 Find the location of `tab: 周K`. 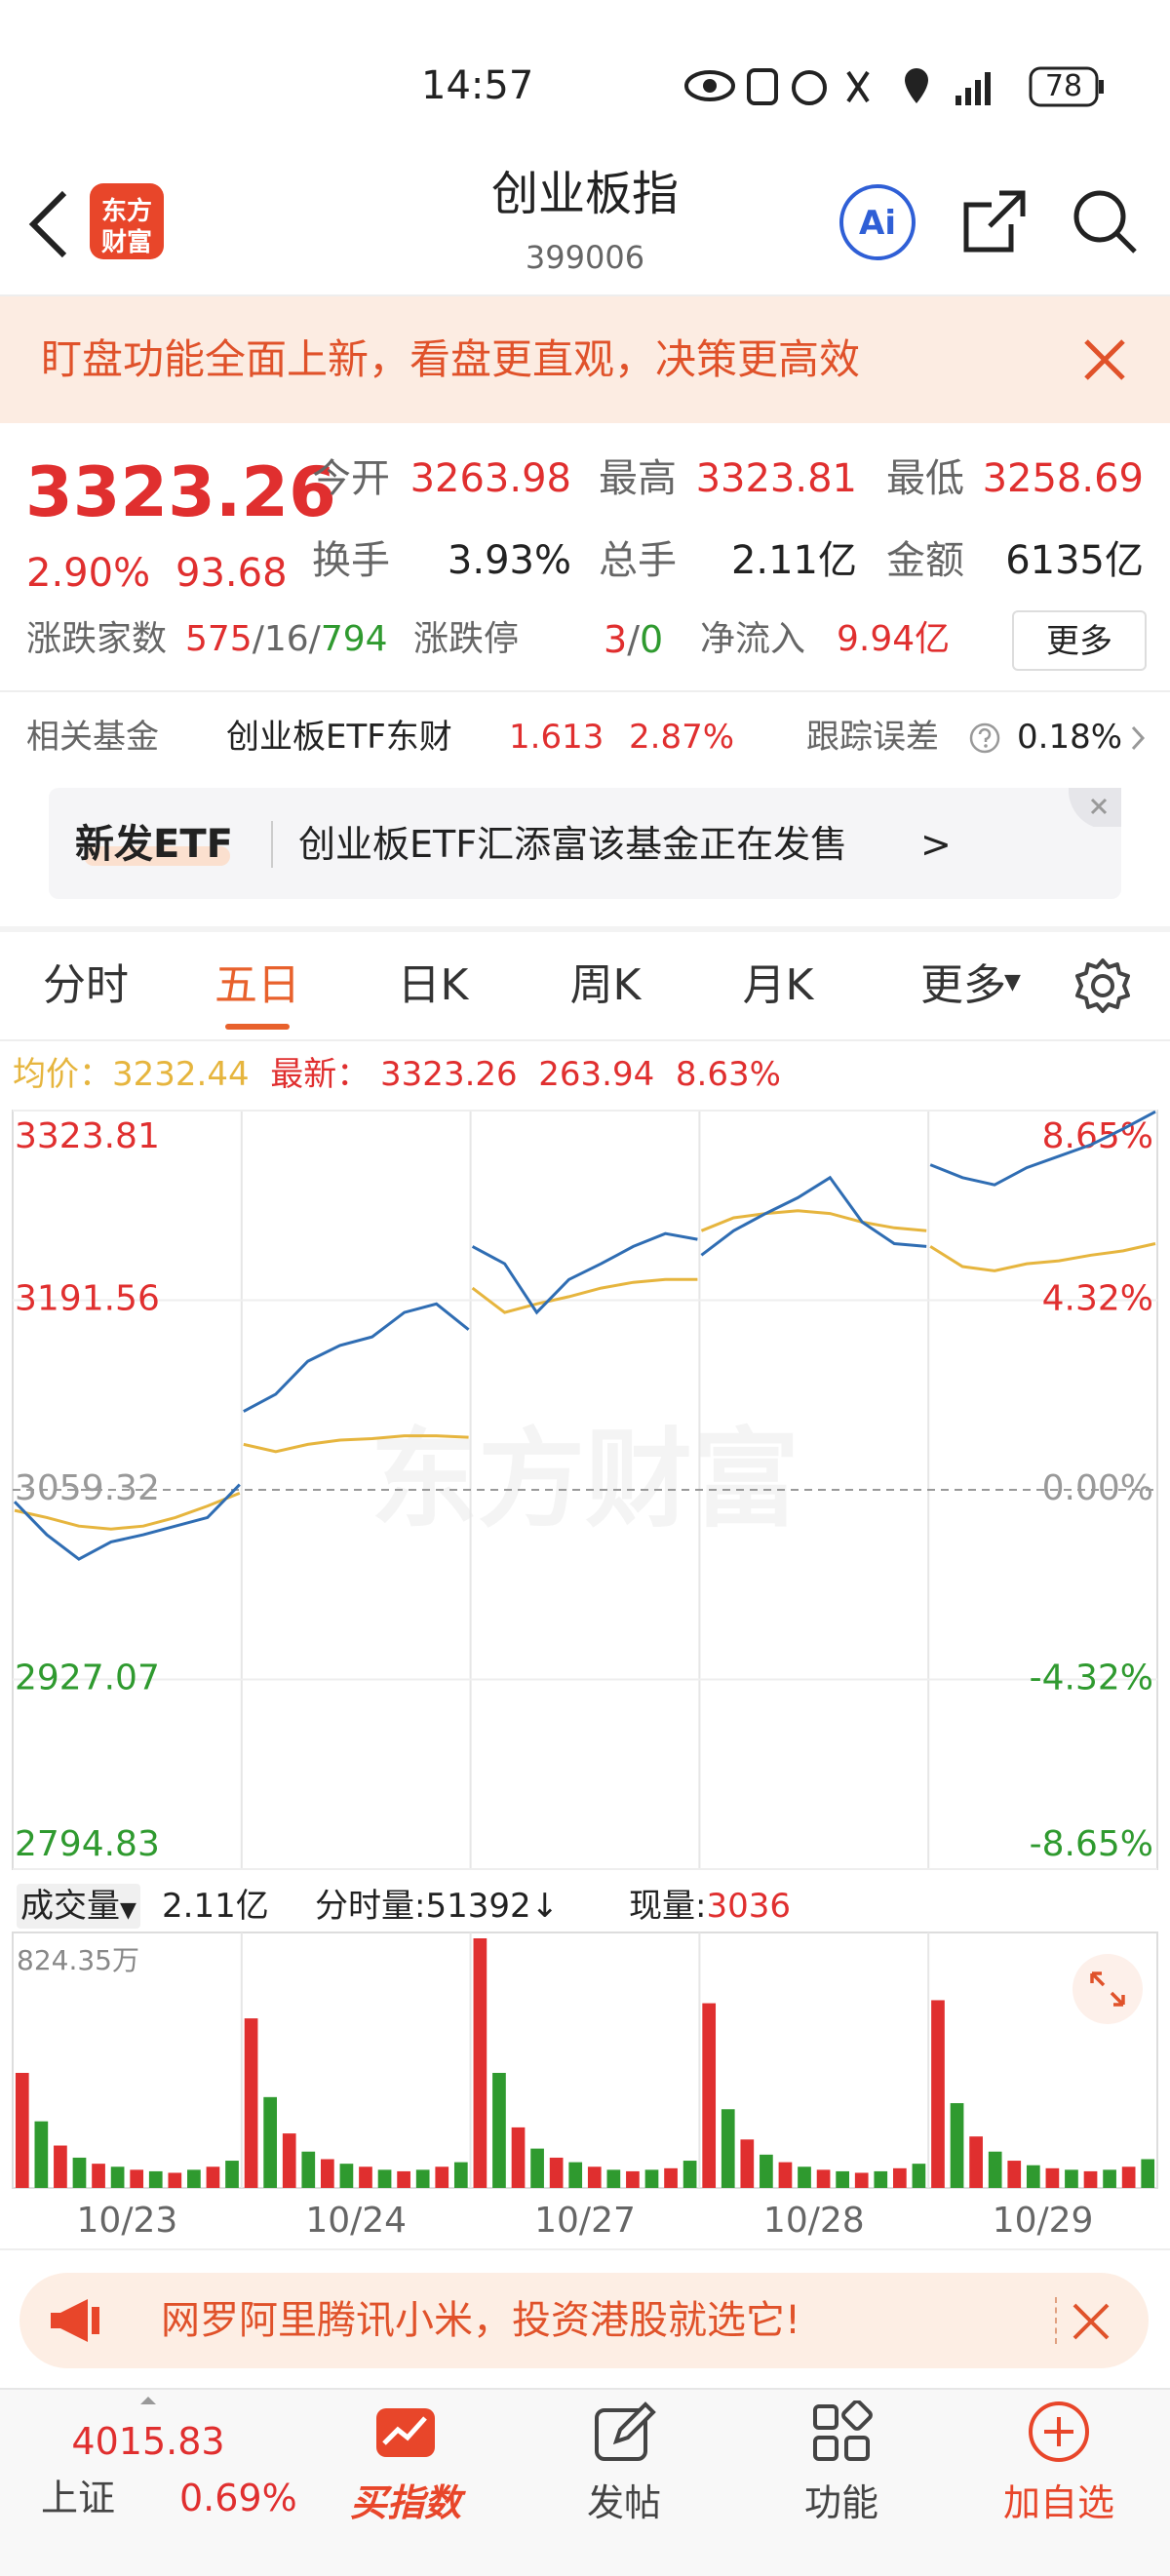

tab: 周K is located at coordinates (605, 985).